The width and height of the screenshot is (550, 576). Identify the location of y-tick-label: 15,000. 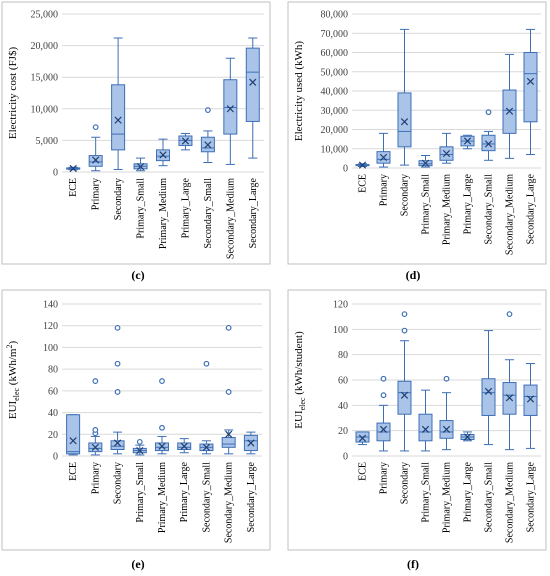
(45, 78).